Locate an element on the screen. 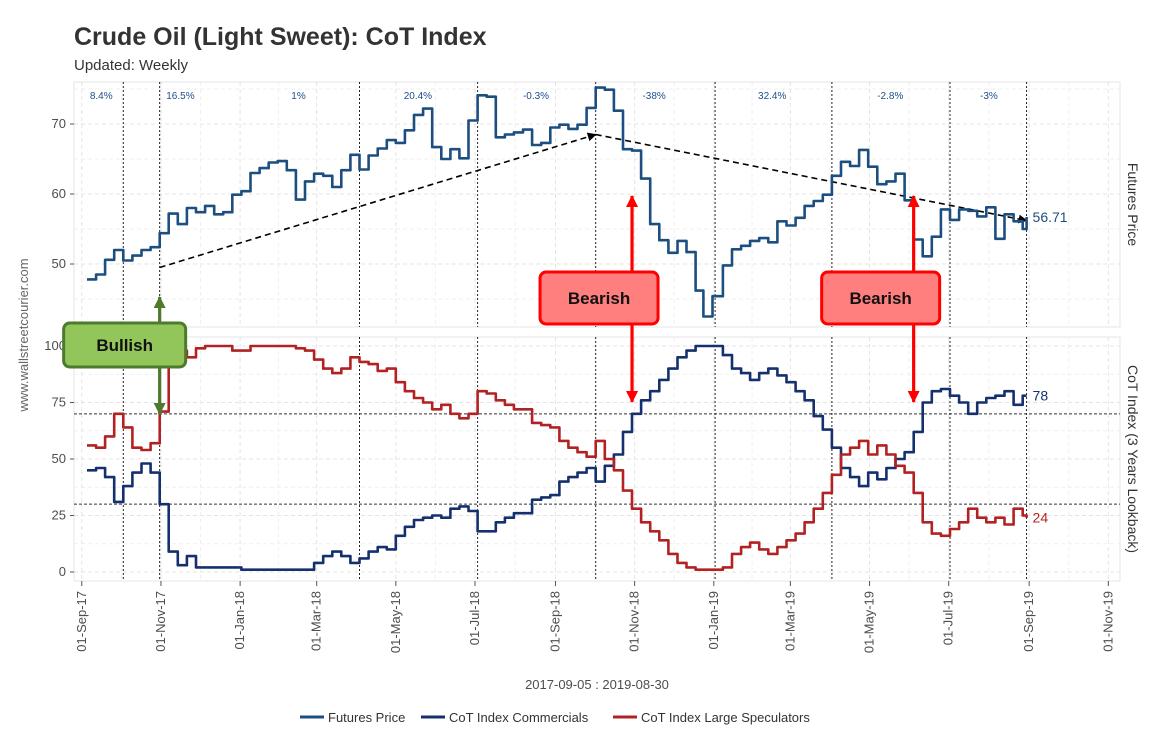  legend-label-speculators: CoT Index Large Speculators is located at coordinates (725, 717).